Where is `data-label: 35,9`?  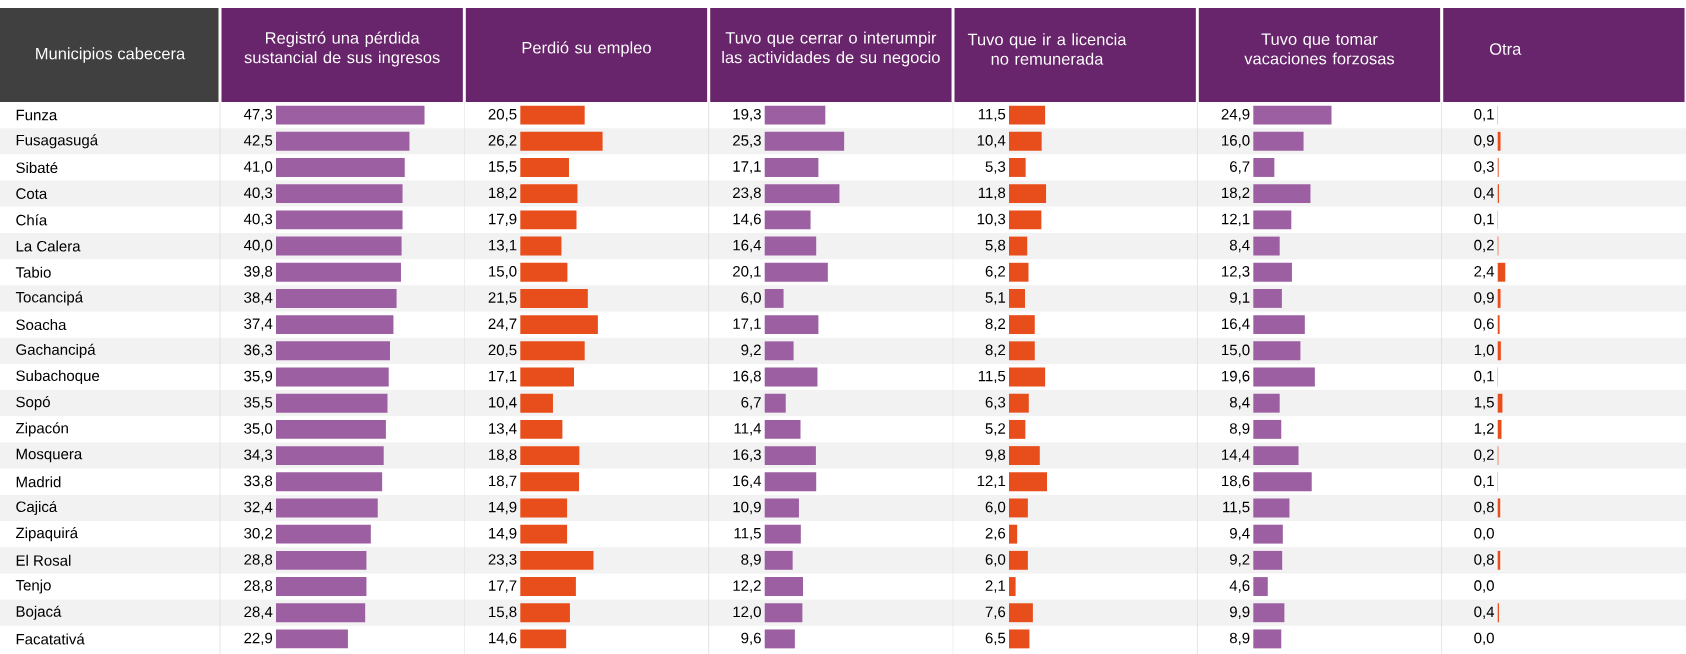
data-label: 35,9 is located at coordinates (258, 377).